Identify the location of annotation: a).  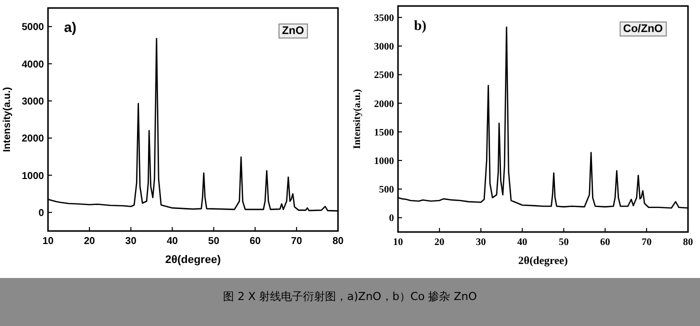
(70, 27).